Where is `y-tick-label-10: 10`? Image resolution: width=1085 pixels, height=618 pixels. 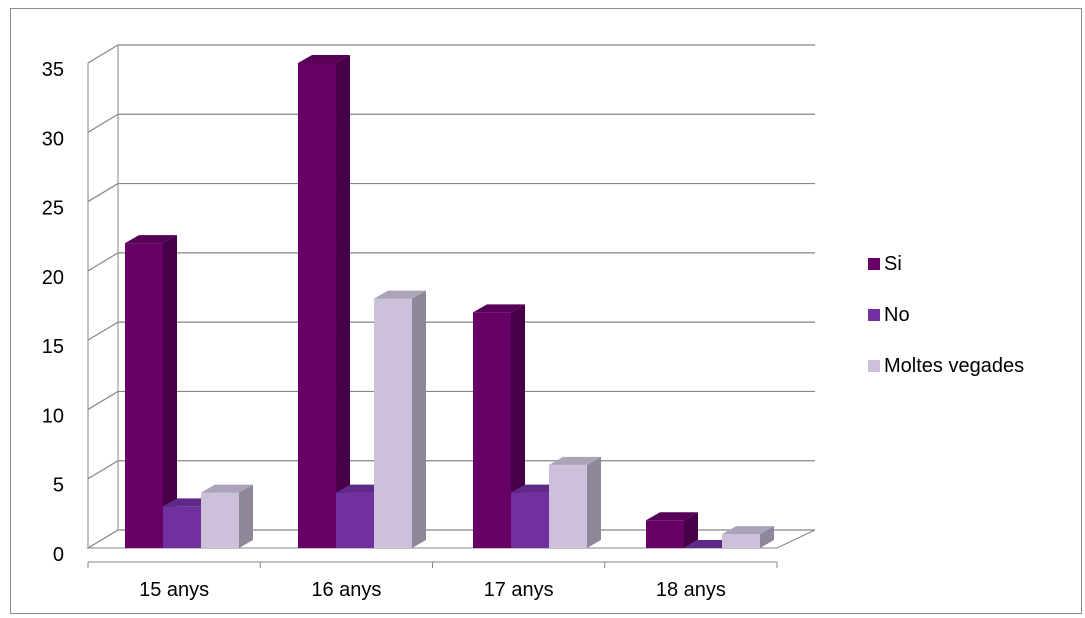 y-tick-label-10: 10 is located at coordinates (53, 416).